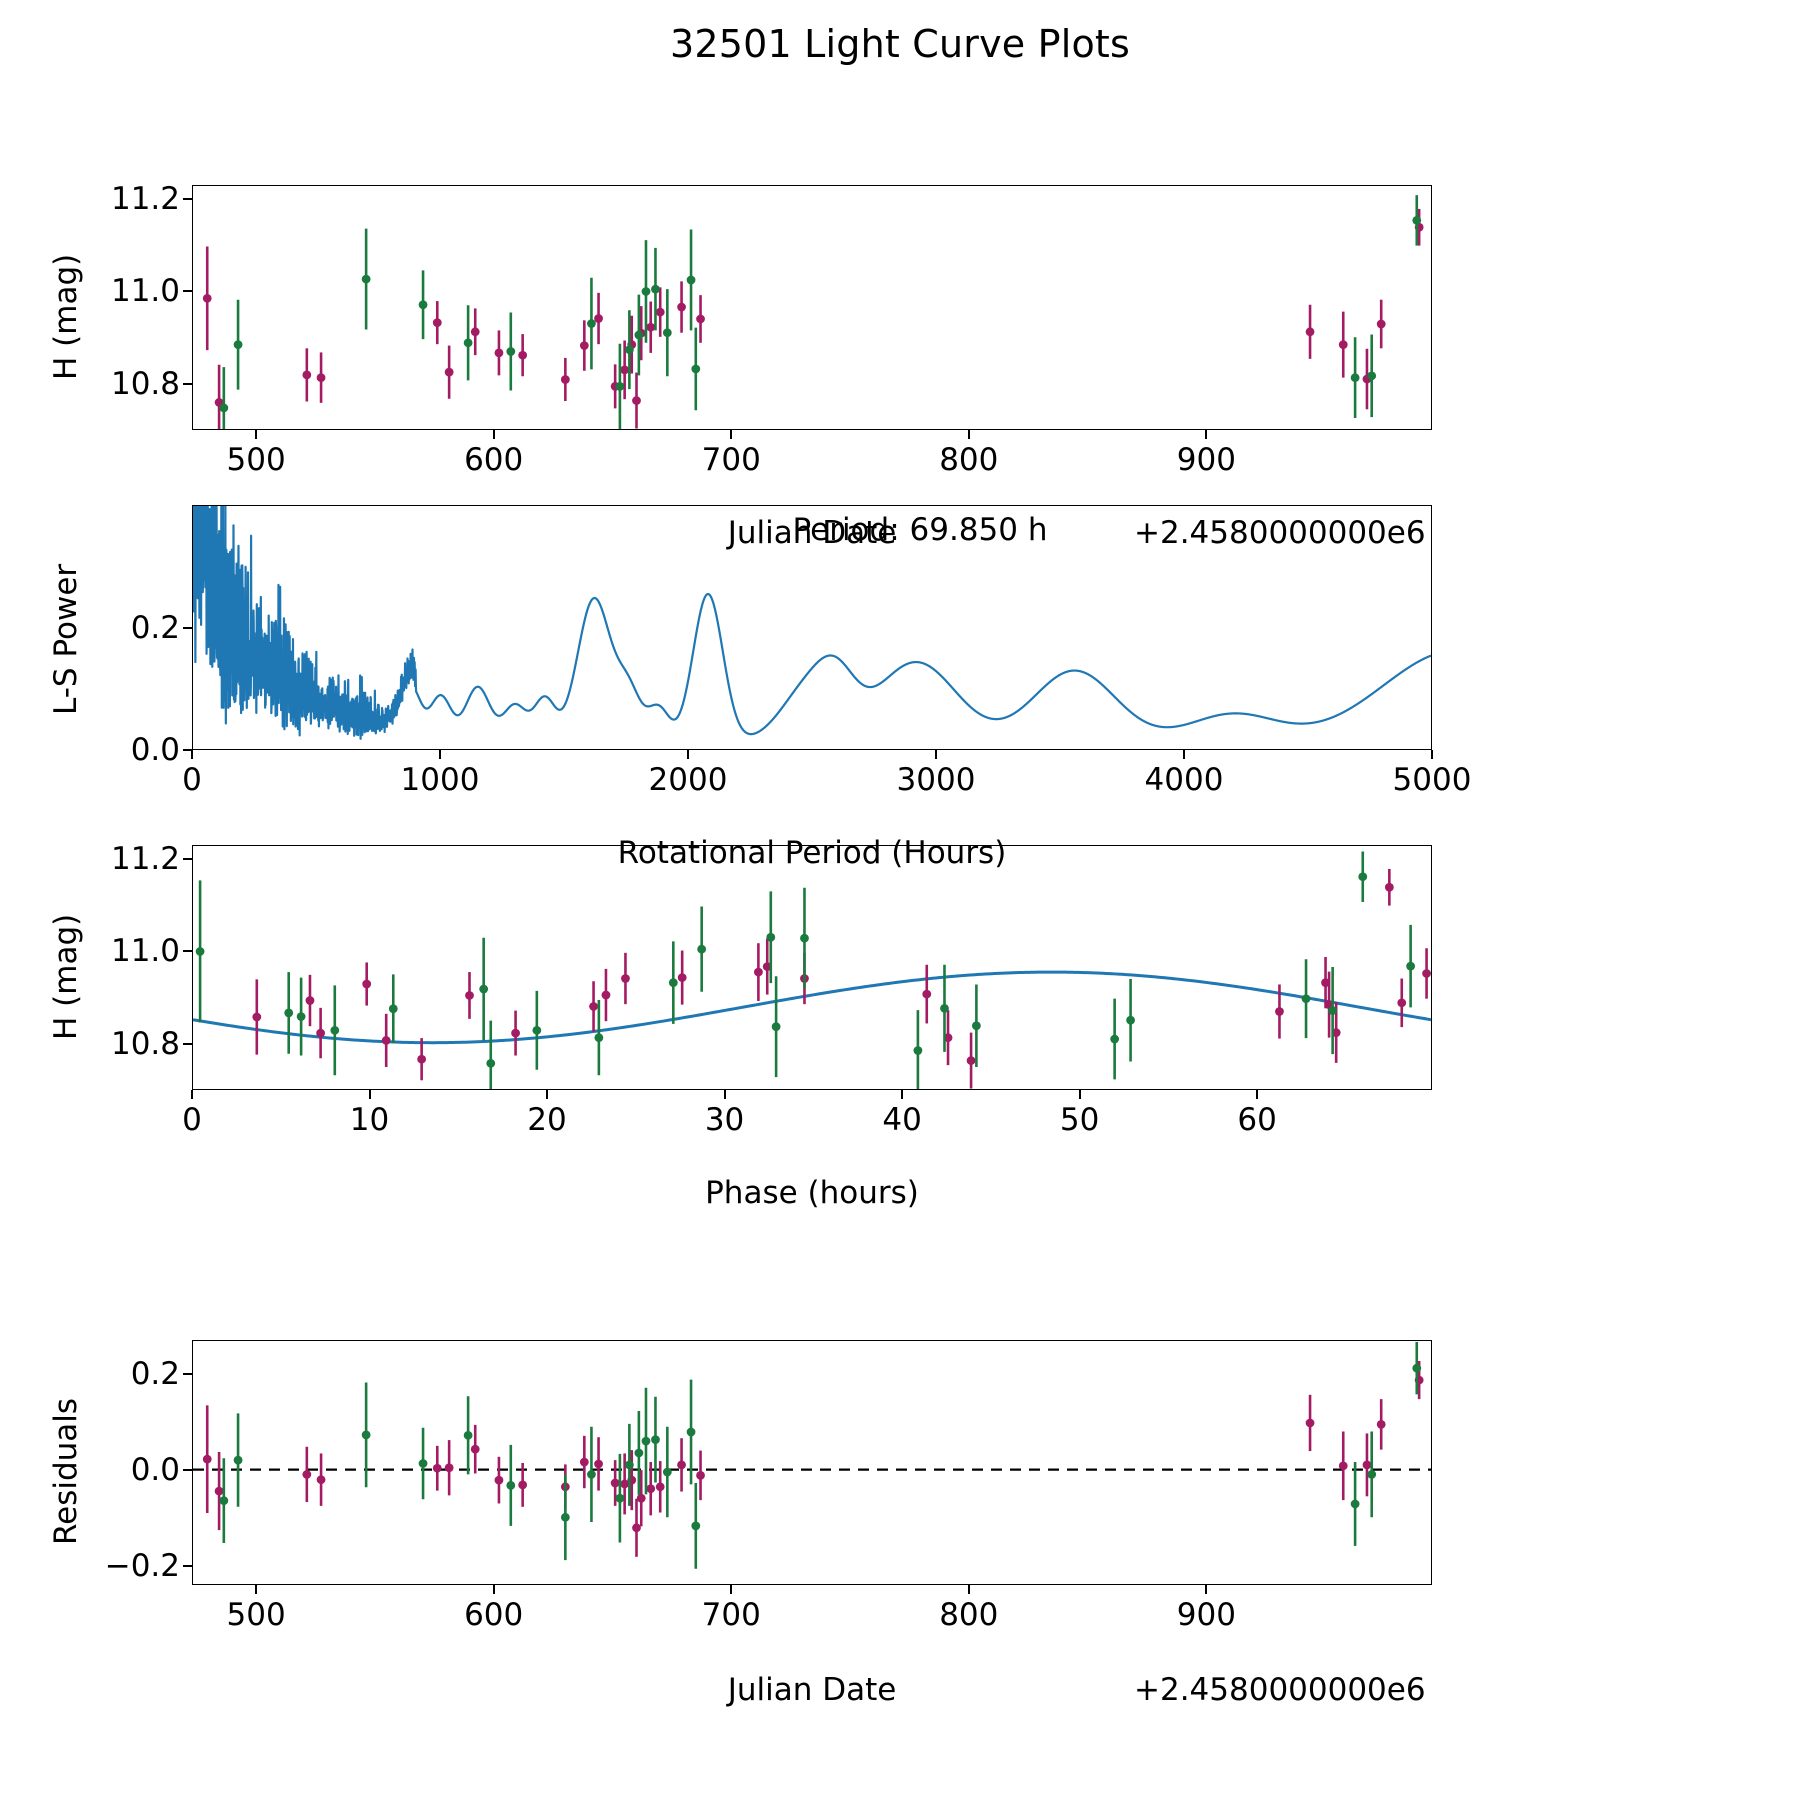 This screenshot has height=1800, width=1800. I want to click on x-tick-label: 40, so click(902, 1120).